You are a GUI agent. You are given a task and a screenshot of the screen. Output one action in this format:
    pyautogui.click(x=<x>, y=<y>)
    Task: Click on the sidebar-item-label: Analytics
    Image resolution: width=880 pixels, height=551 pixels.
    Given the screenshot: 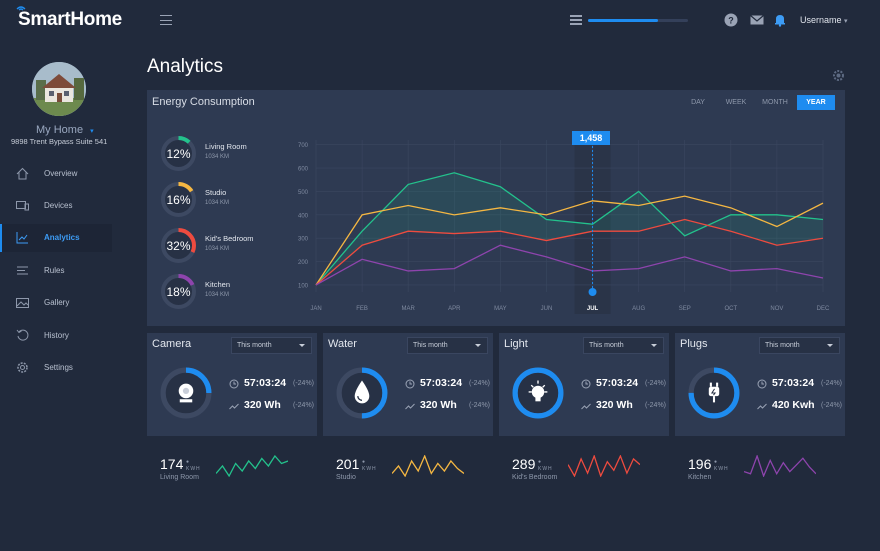 What is the action you would take?
    pyautogui.click(x=62, y=237)
    